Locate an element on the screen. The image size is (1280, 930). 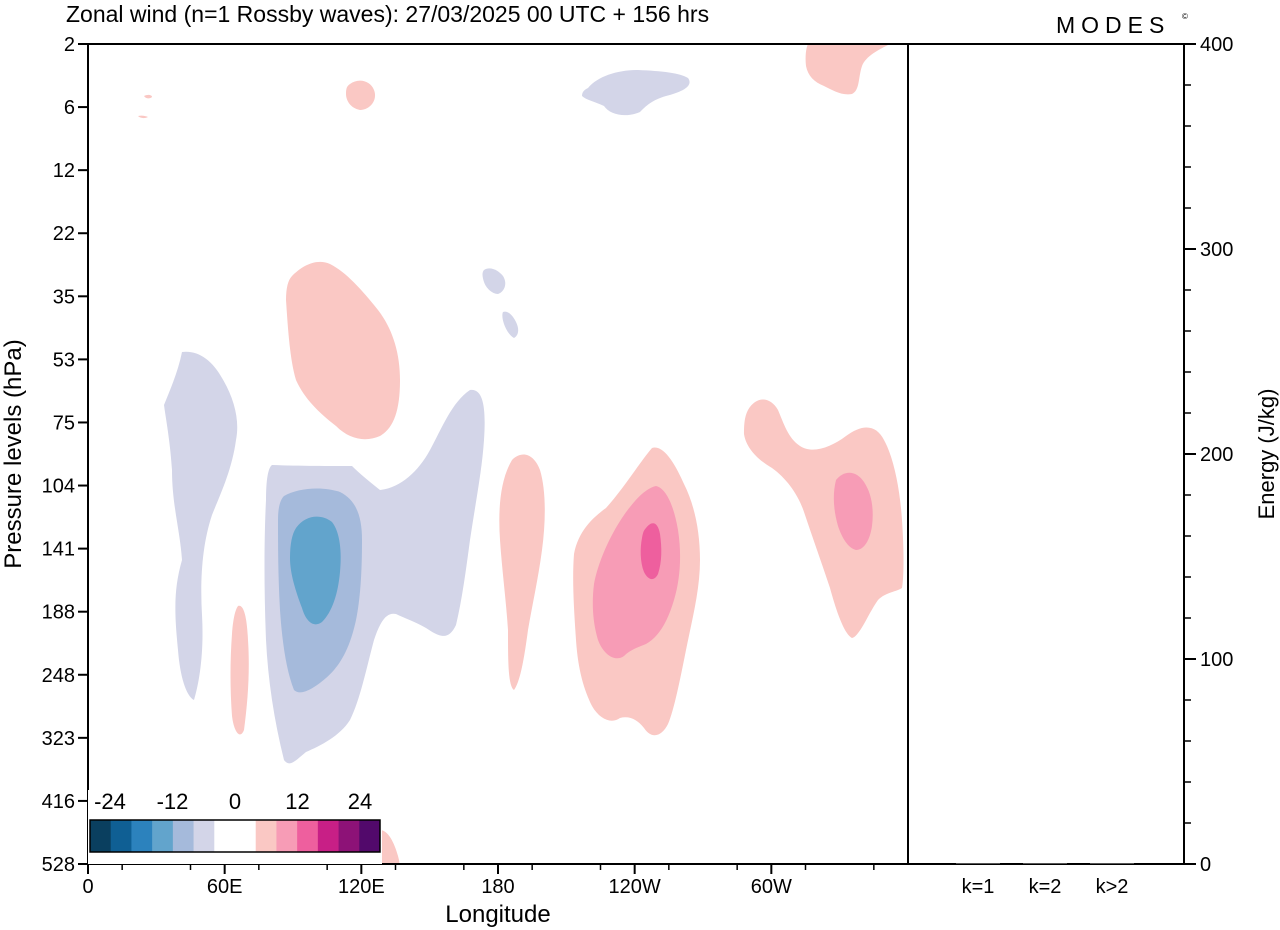
energy-tick-label: 0 is located at coordinates (1205, 865).